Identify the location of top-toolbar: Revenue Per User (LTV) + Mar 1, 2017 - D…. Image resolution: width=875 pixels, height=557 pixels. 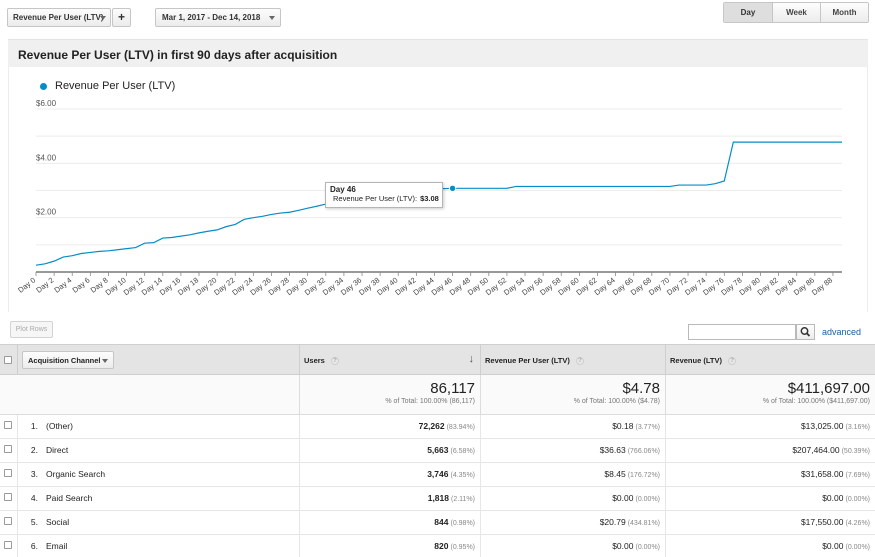
(437, 18).